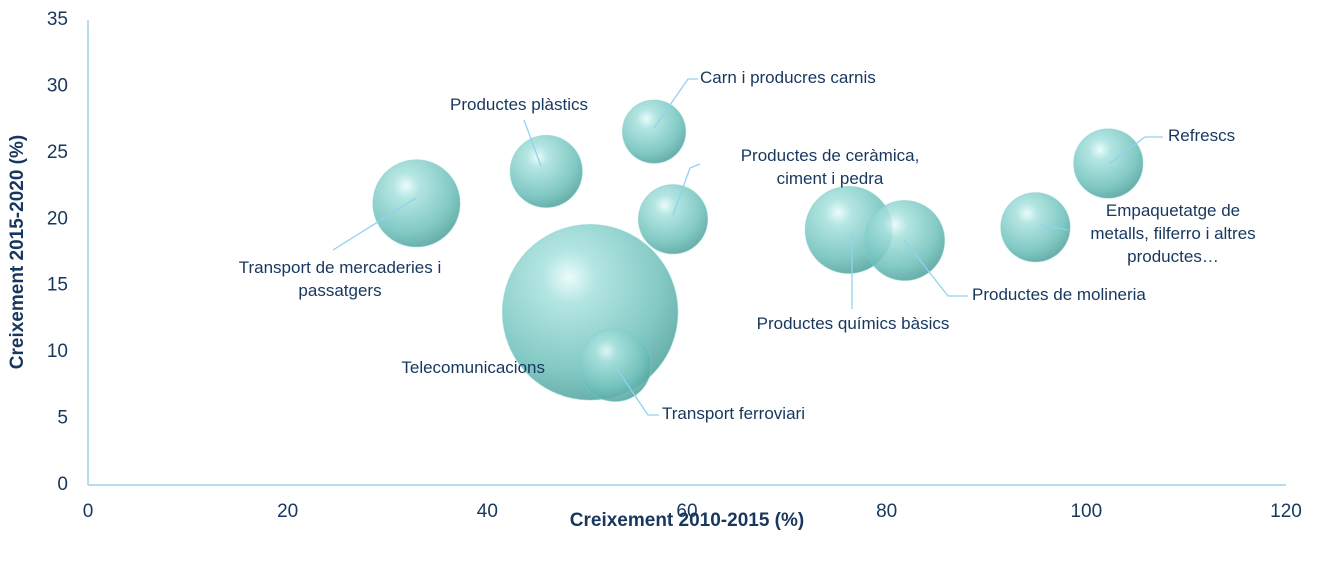 The image size is (1318, 562). I want to click on y-tick-label: 10, so click(57, 351).